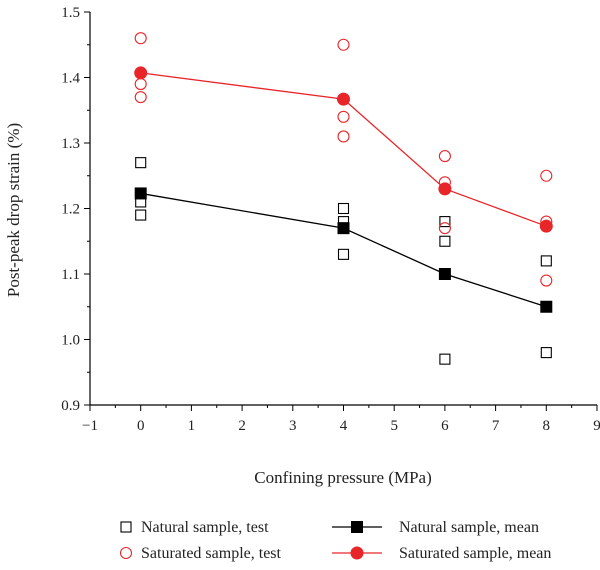 The height and width of the screenshot is (570, 600). Describe the element at coordinates (496, 426) in the screenshot. I see `x-tick-label: 7` at that location.